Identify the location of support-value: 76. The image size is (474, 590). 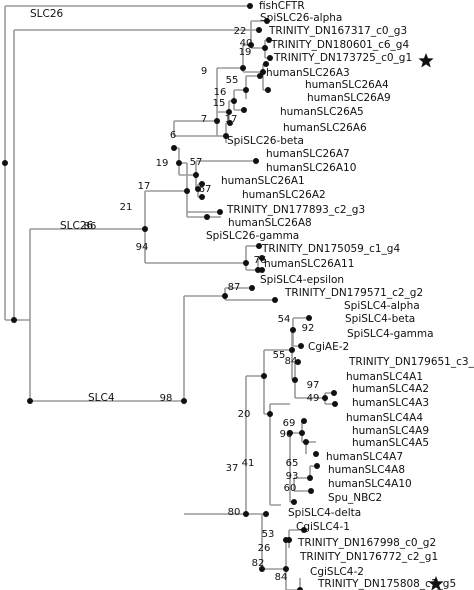
(260, 260).